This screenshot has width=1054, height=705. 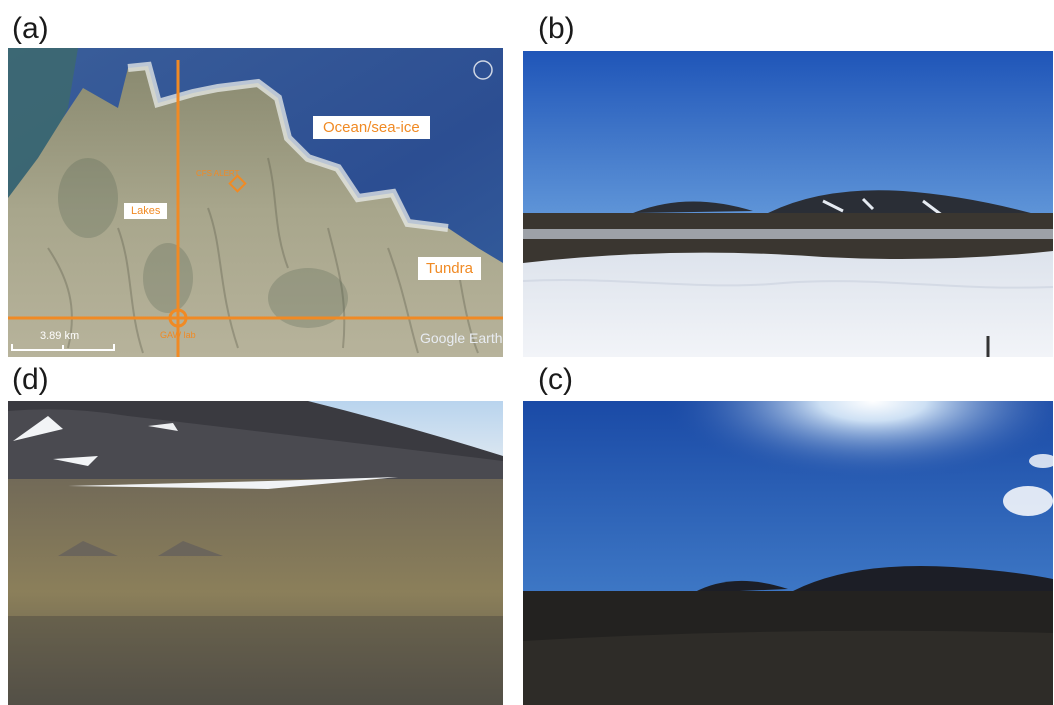 I want to click on panel-label-c: (c), so click(x=555, y=379).